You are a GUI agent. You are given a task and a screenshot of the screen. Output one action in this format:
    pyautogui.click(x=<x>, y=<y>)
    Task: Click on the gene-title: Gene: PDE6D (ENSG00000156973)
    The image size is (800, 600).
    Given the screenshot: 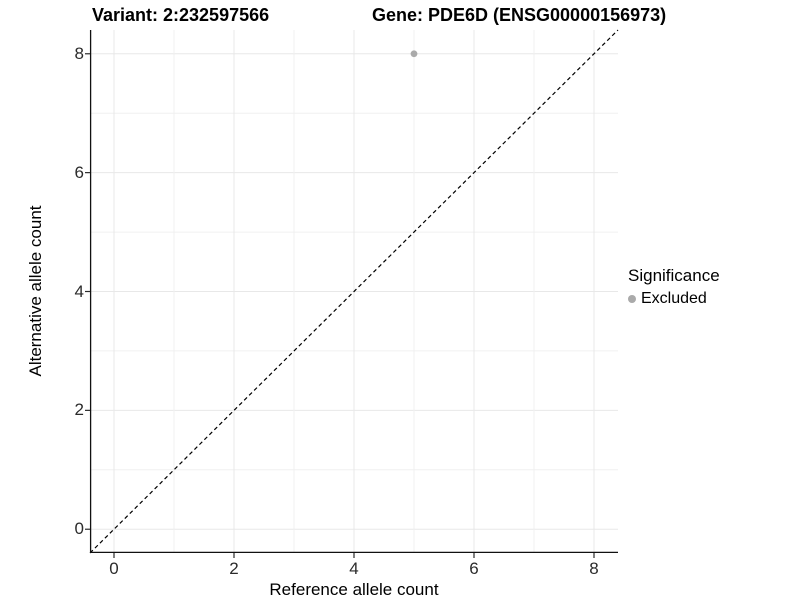 What is the action you would take?
    pyautogui.click(x=519, y=15)
    